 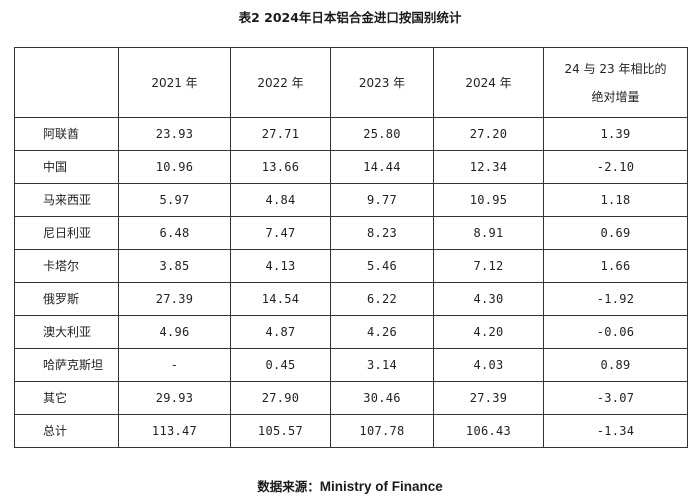 What do you see at coordinates (382, 332) in the screenshot?
I see `value-2023: 4.26` at bounding box center [382, 332].